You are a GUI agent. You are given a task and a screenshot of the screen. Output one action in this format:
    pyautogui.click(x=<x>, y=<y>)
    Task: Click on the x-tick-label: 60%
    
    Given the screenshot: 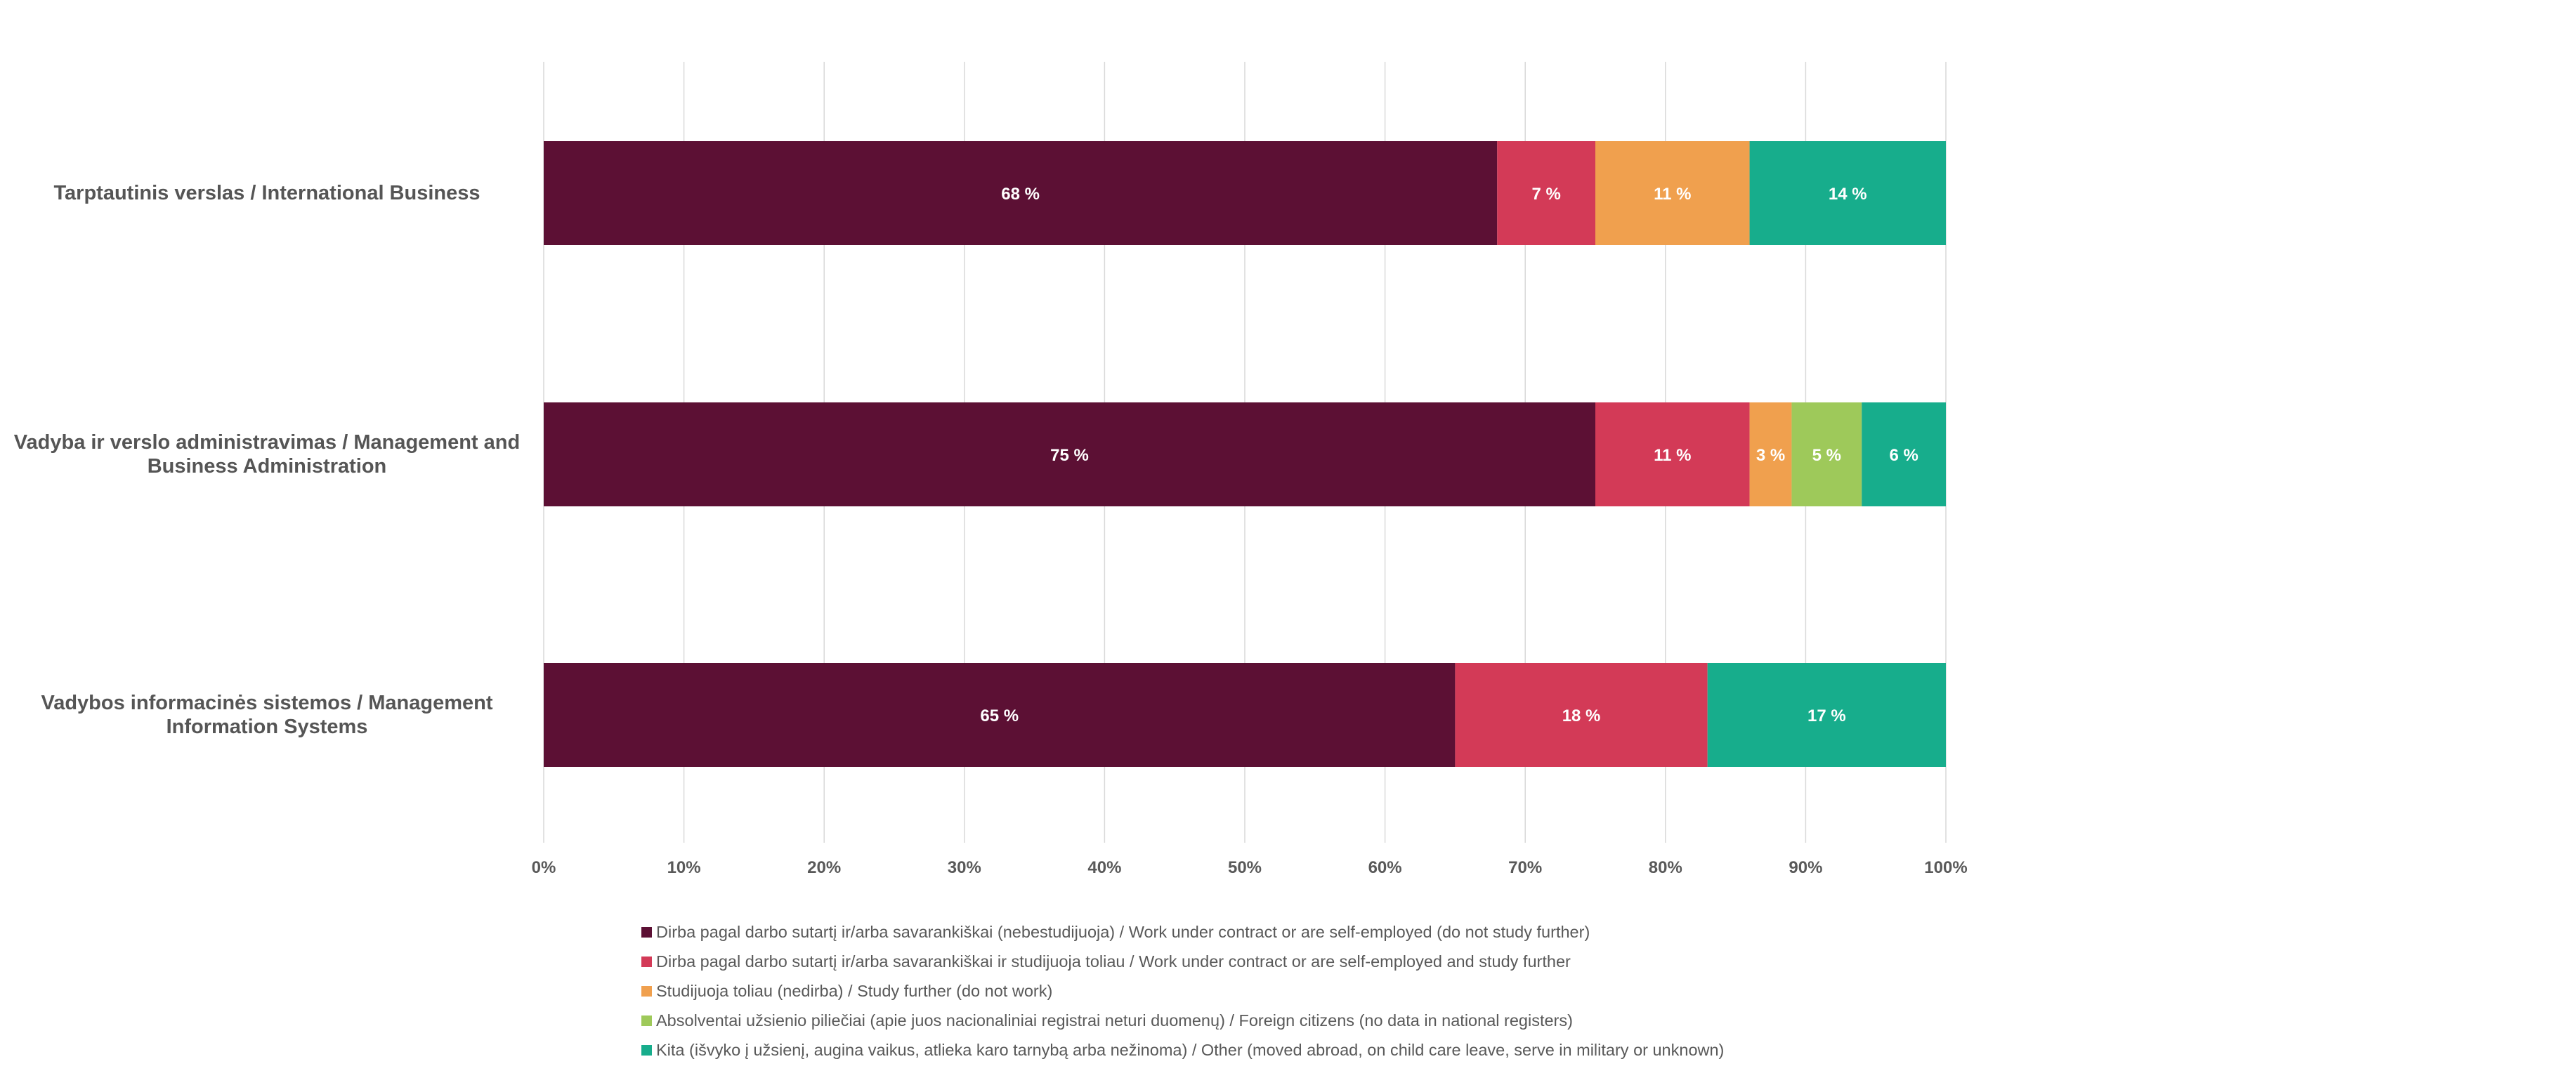 What is the action you would take?
    pyautogui.click(x=1385, y=867)
    